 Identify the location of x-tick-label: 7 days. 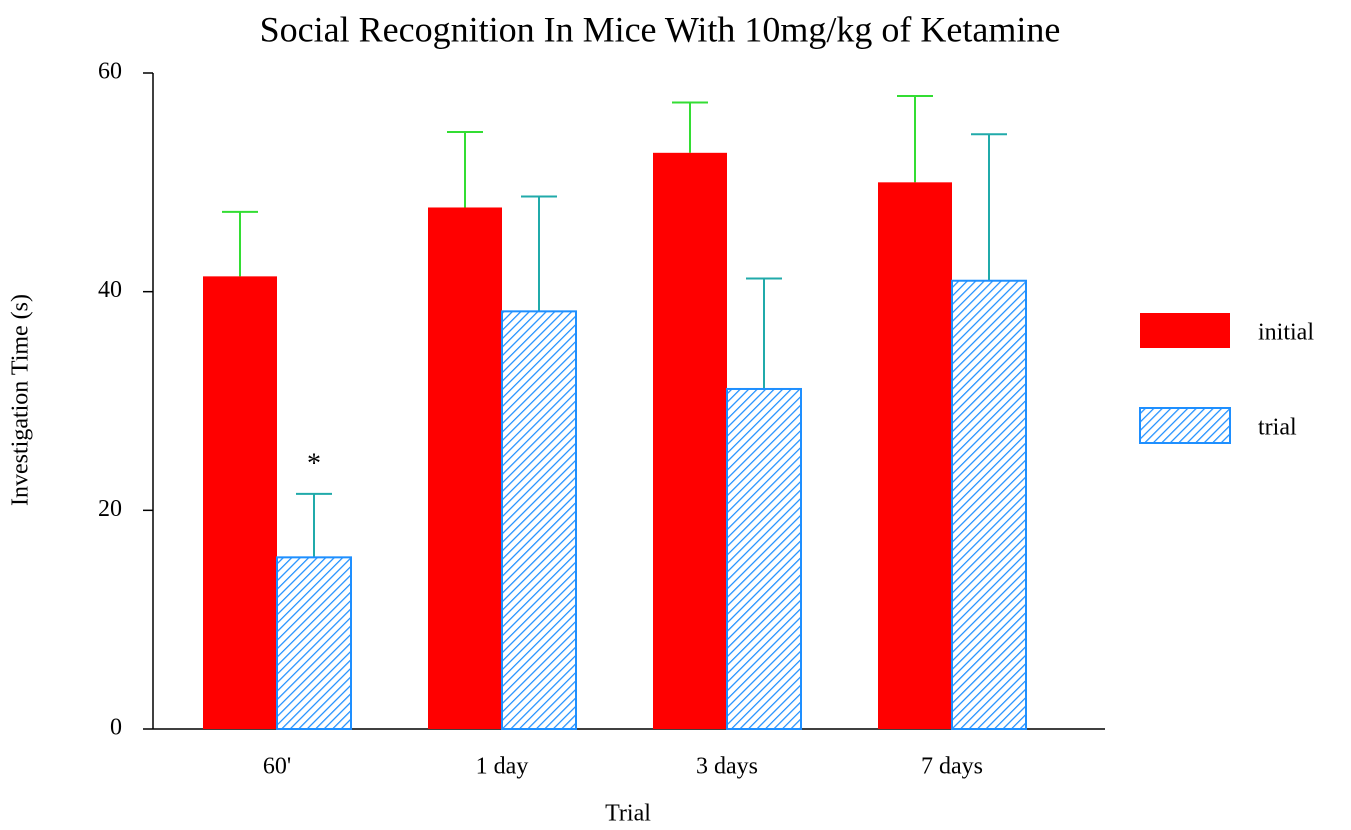
(952, 767).